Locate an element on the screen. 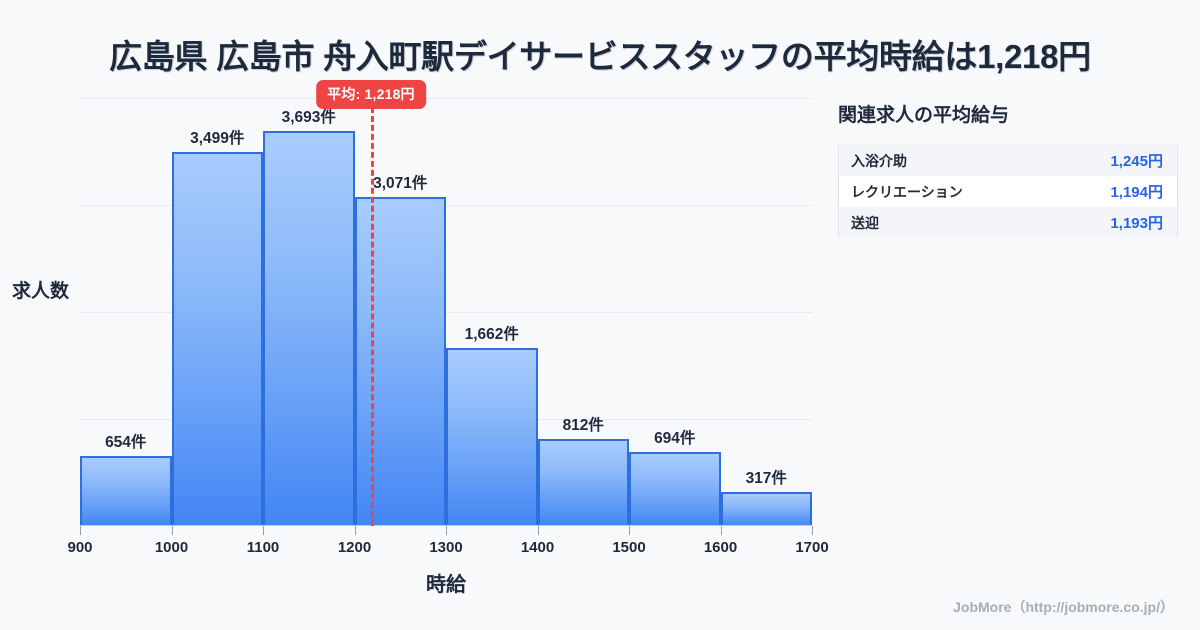 The width and height of the screenshot is (1200, 630). bar-value-label: 317件 is located at coordinates (766, 479).